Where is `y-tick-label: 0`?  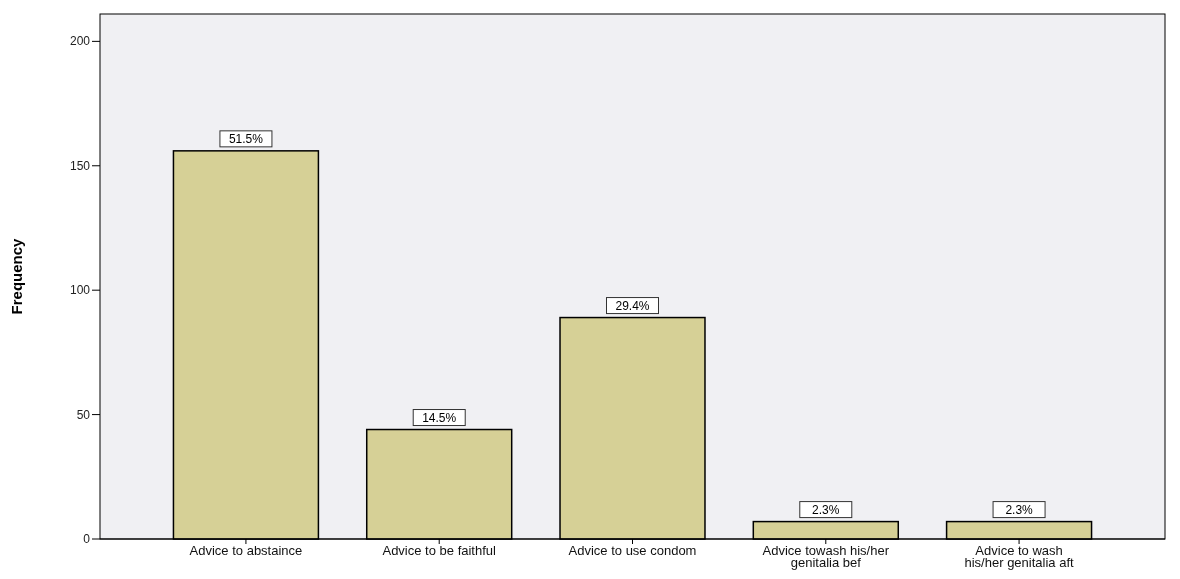 y-tick-label: 0 is located at coordinates (87, 539).